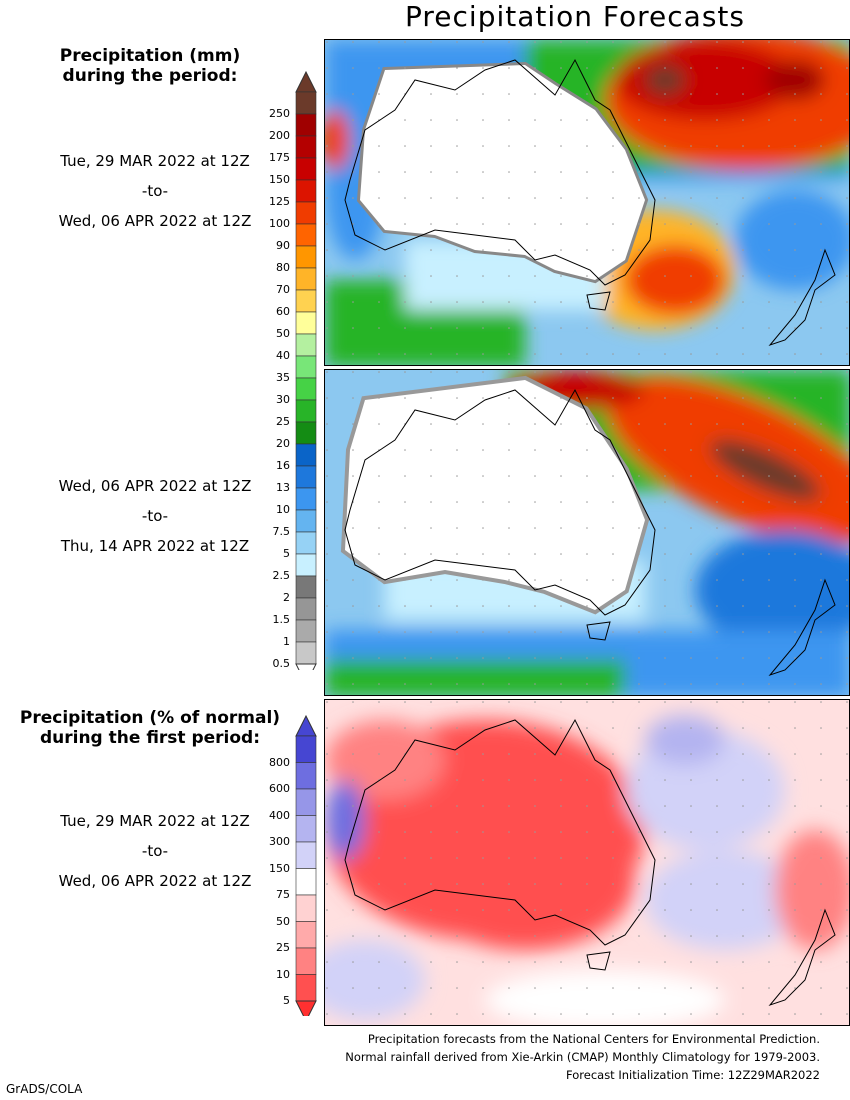 This screenshot has height=1100, width=850. Describe the element at coordinates (155, 191) in the screenshot. I see `period1-sep: -to-` at that location.